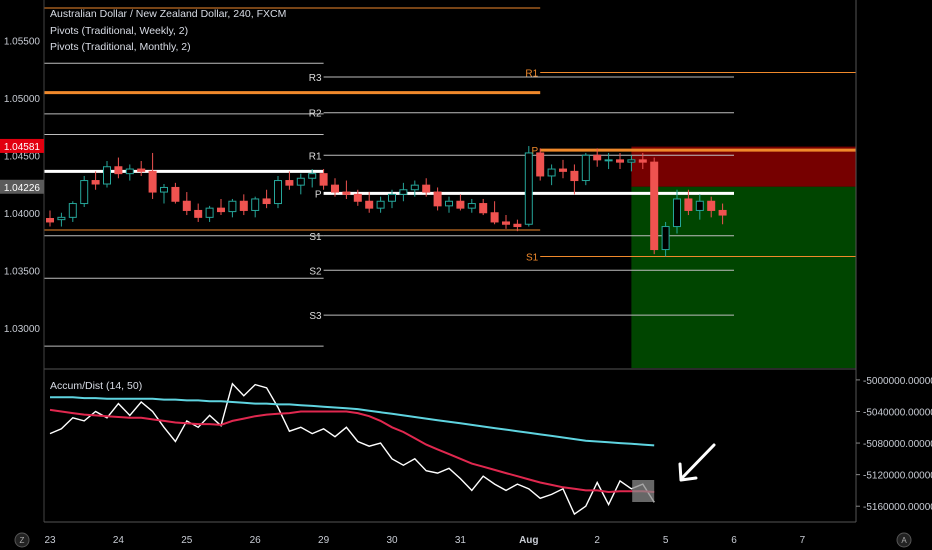  What do you see at coordinates (315, 78) in the screenshot?
I see `pivot-label-r3: R3` at bounding box center [315, 78].